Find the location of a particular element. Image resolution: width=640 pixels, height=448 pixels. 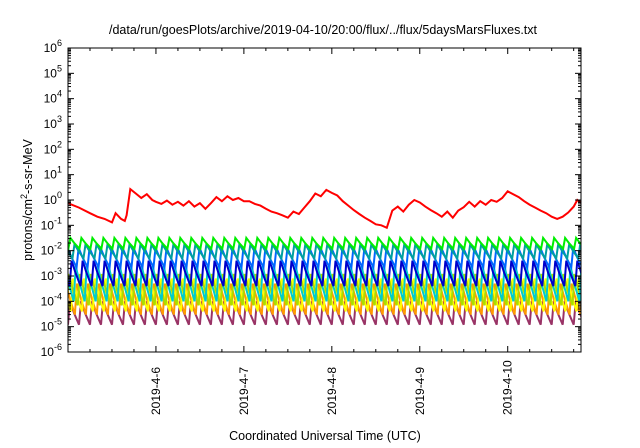

y-tick-label: 10² is located at coordinates (53, 147).